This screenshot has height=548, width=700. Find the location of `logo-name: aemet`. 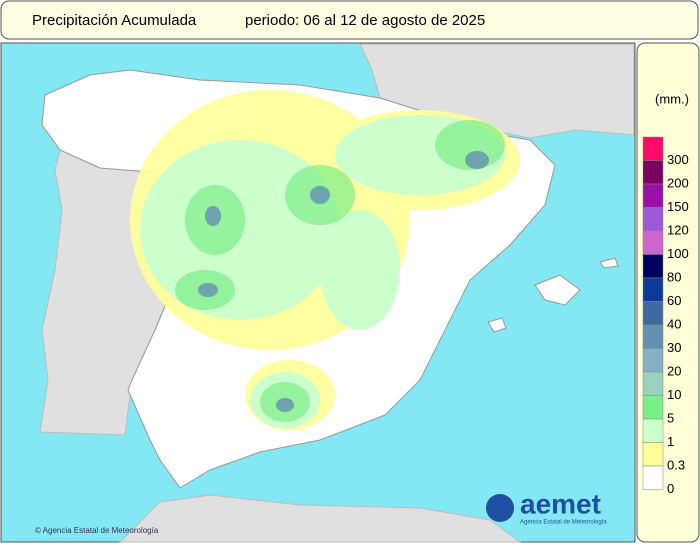

logo-name: aemet is located at coordinates (560, 503).